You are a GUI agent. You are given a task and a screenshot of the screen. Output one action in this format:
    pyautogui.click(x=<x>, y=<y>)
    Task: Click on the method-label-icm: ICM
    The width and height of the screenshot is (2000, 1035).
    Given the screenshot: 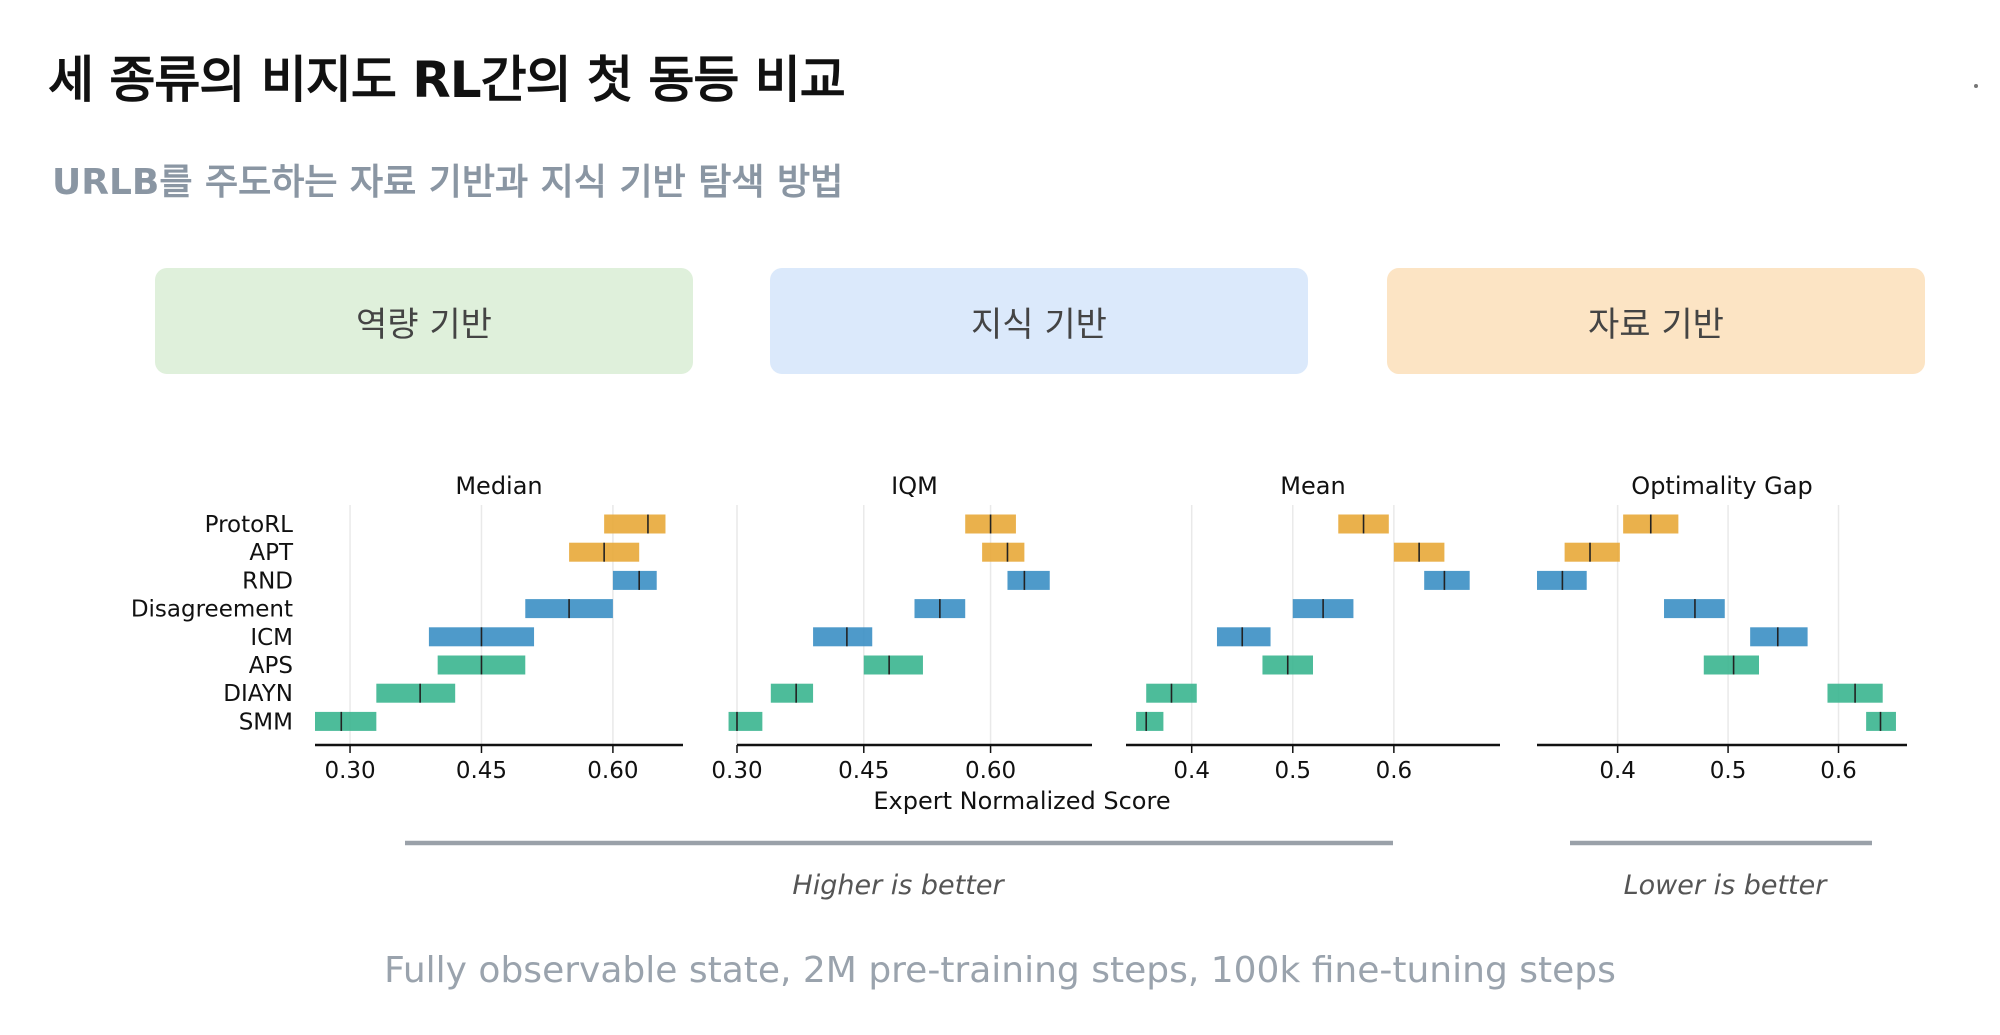 What is the action you would take?
    pyautogui.click(x=271, y=638)
    